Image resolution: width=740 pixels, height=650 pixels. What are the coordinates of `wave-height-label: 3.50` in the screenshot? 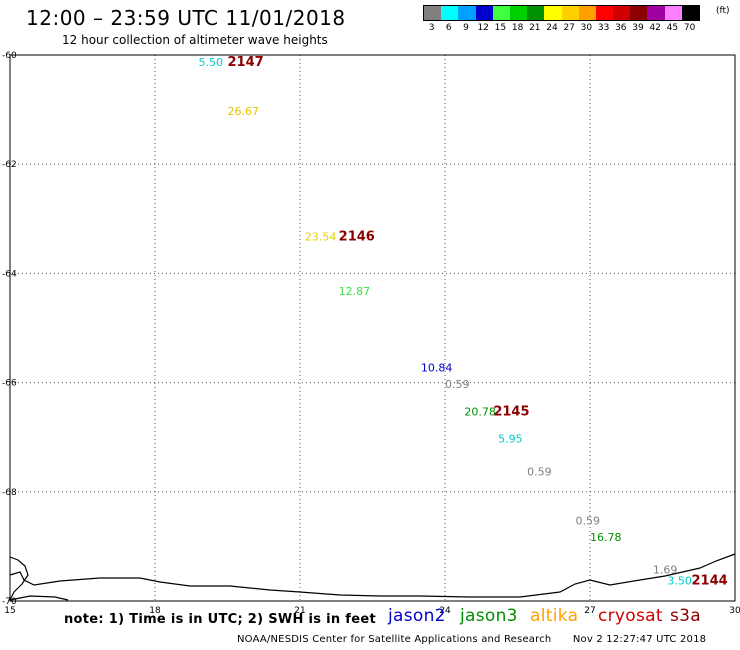 It's located at (679, 581).